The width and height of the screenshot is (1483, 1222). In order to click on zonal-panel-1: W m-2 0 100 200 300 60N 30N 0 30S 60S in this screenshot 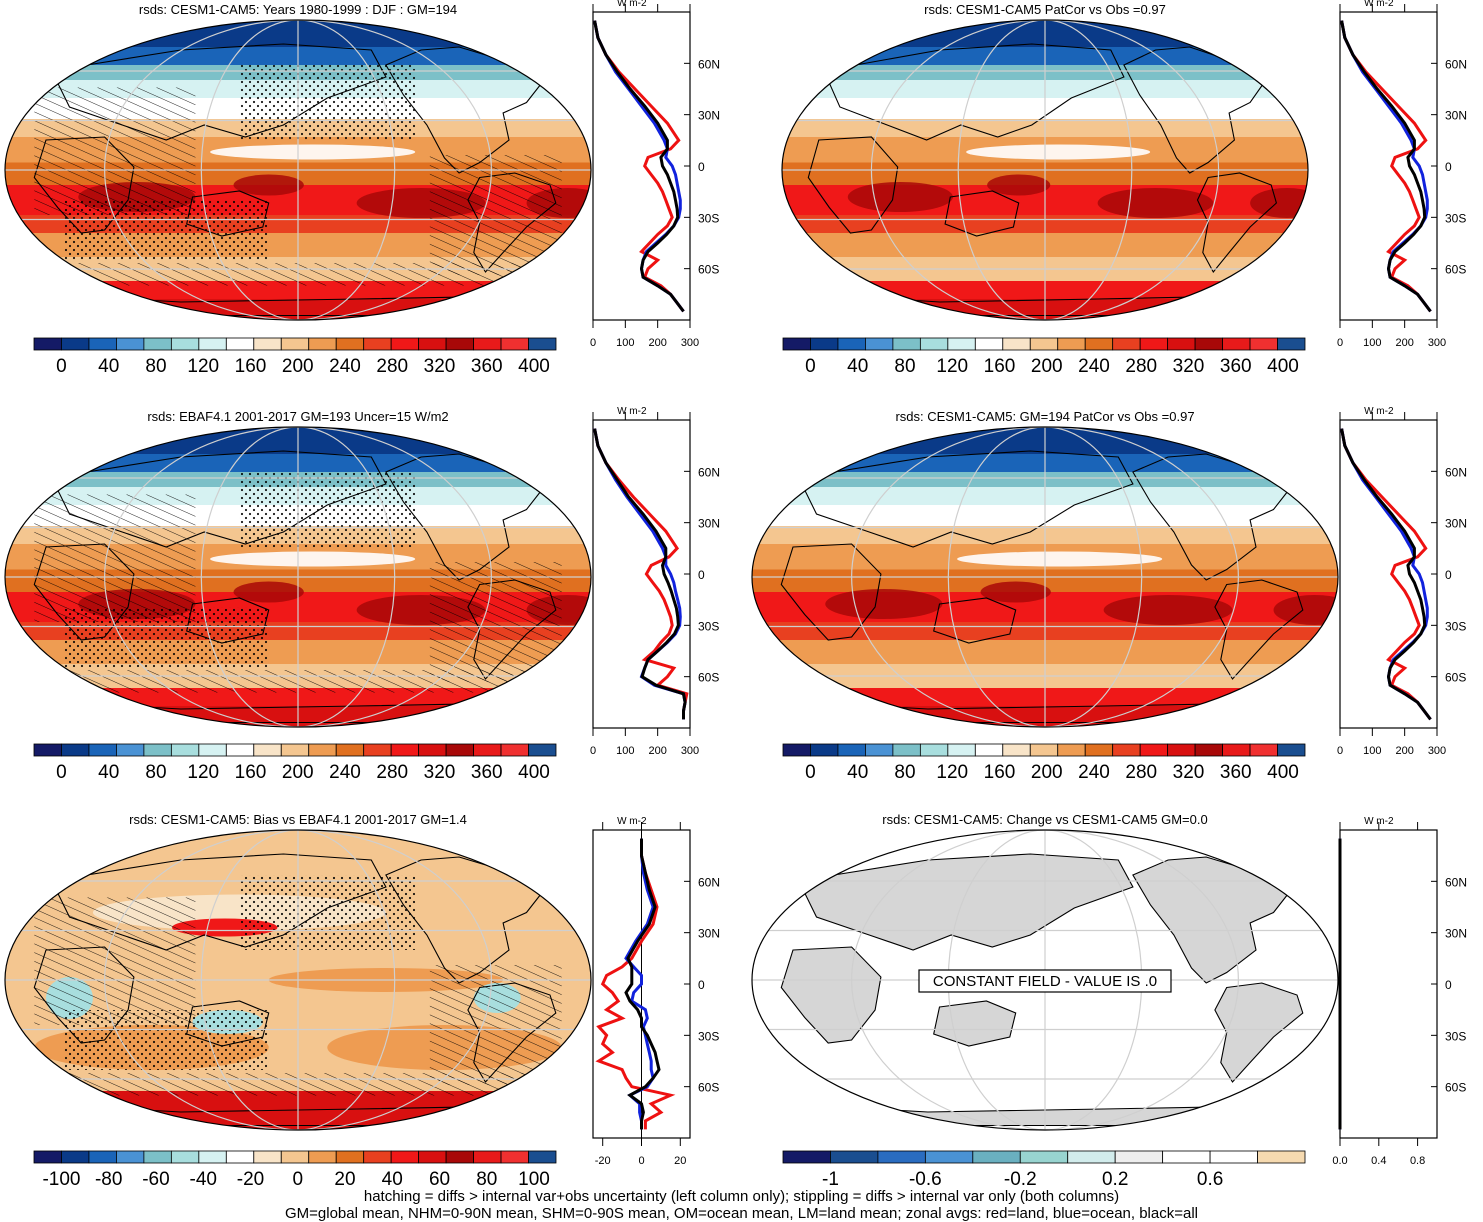, I will do `click(655, 174)`.